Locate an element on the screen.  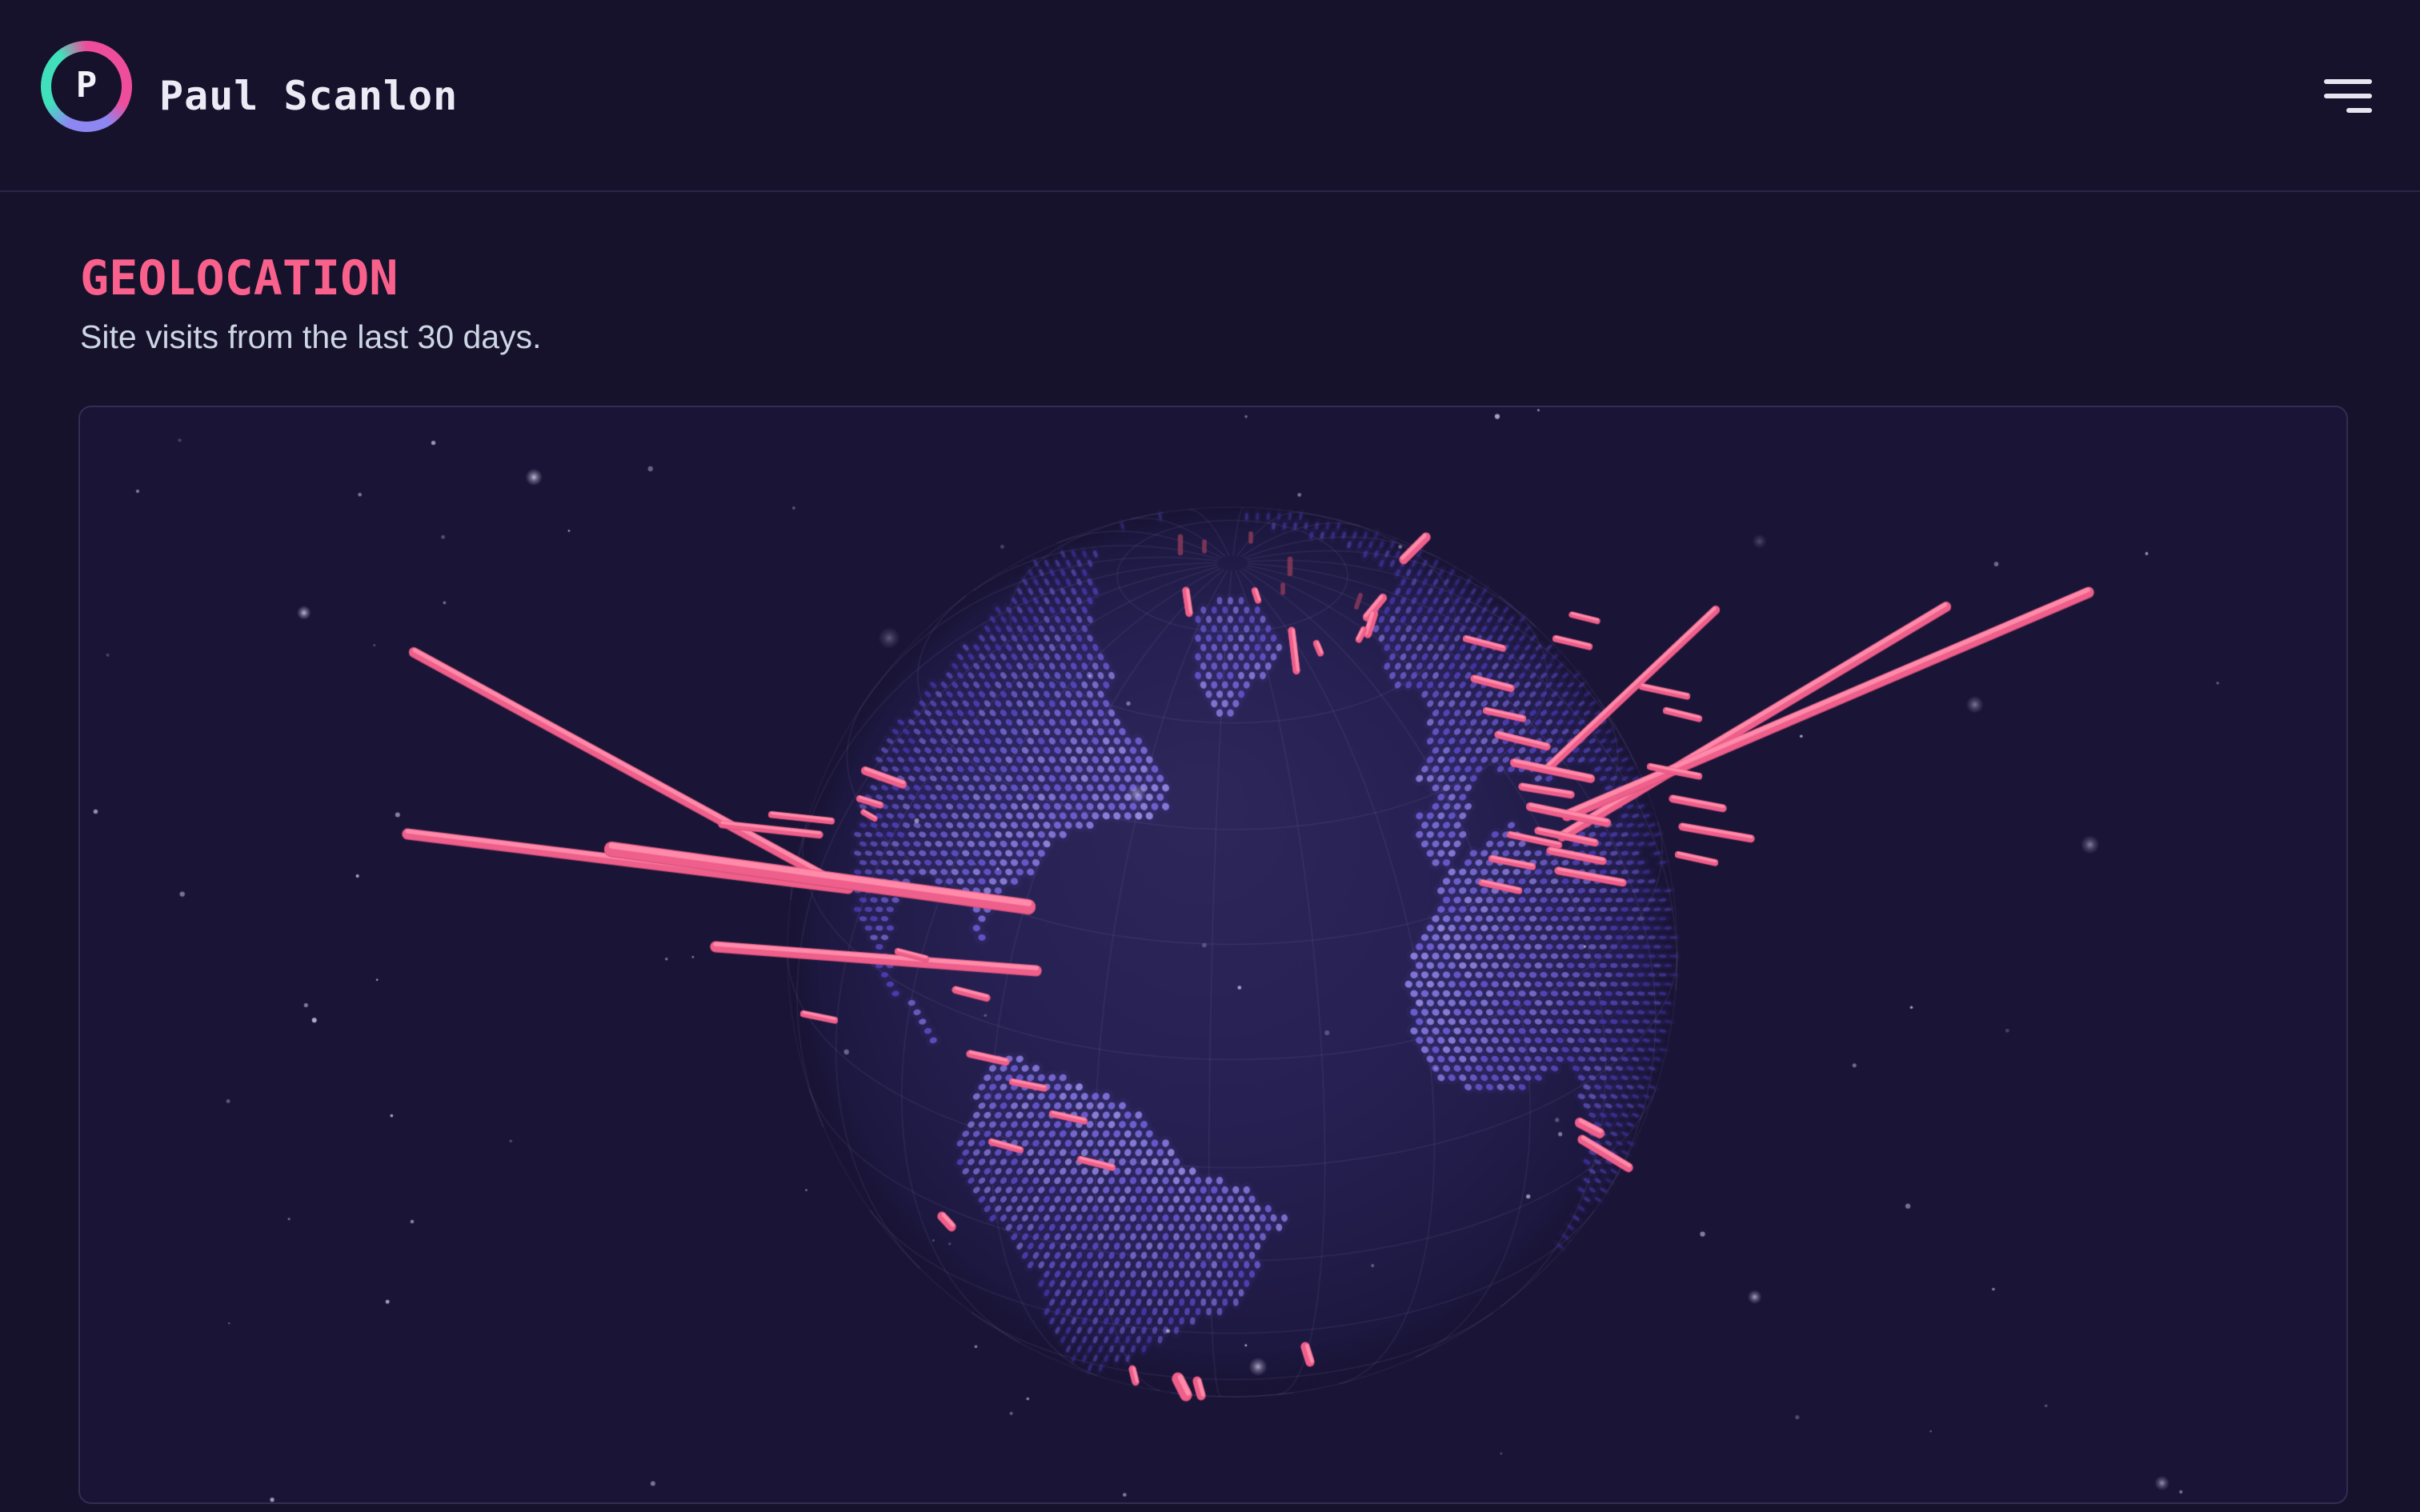
site-header: P Paul Scanlon is located at coordinates (1210, 96).